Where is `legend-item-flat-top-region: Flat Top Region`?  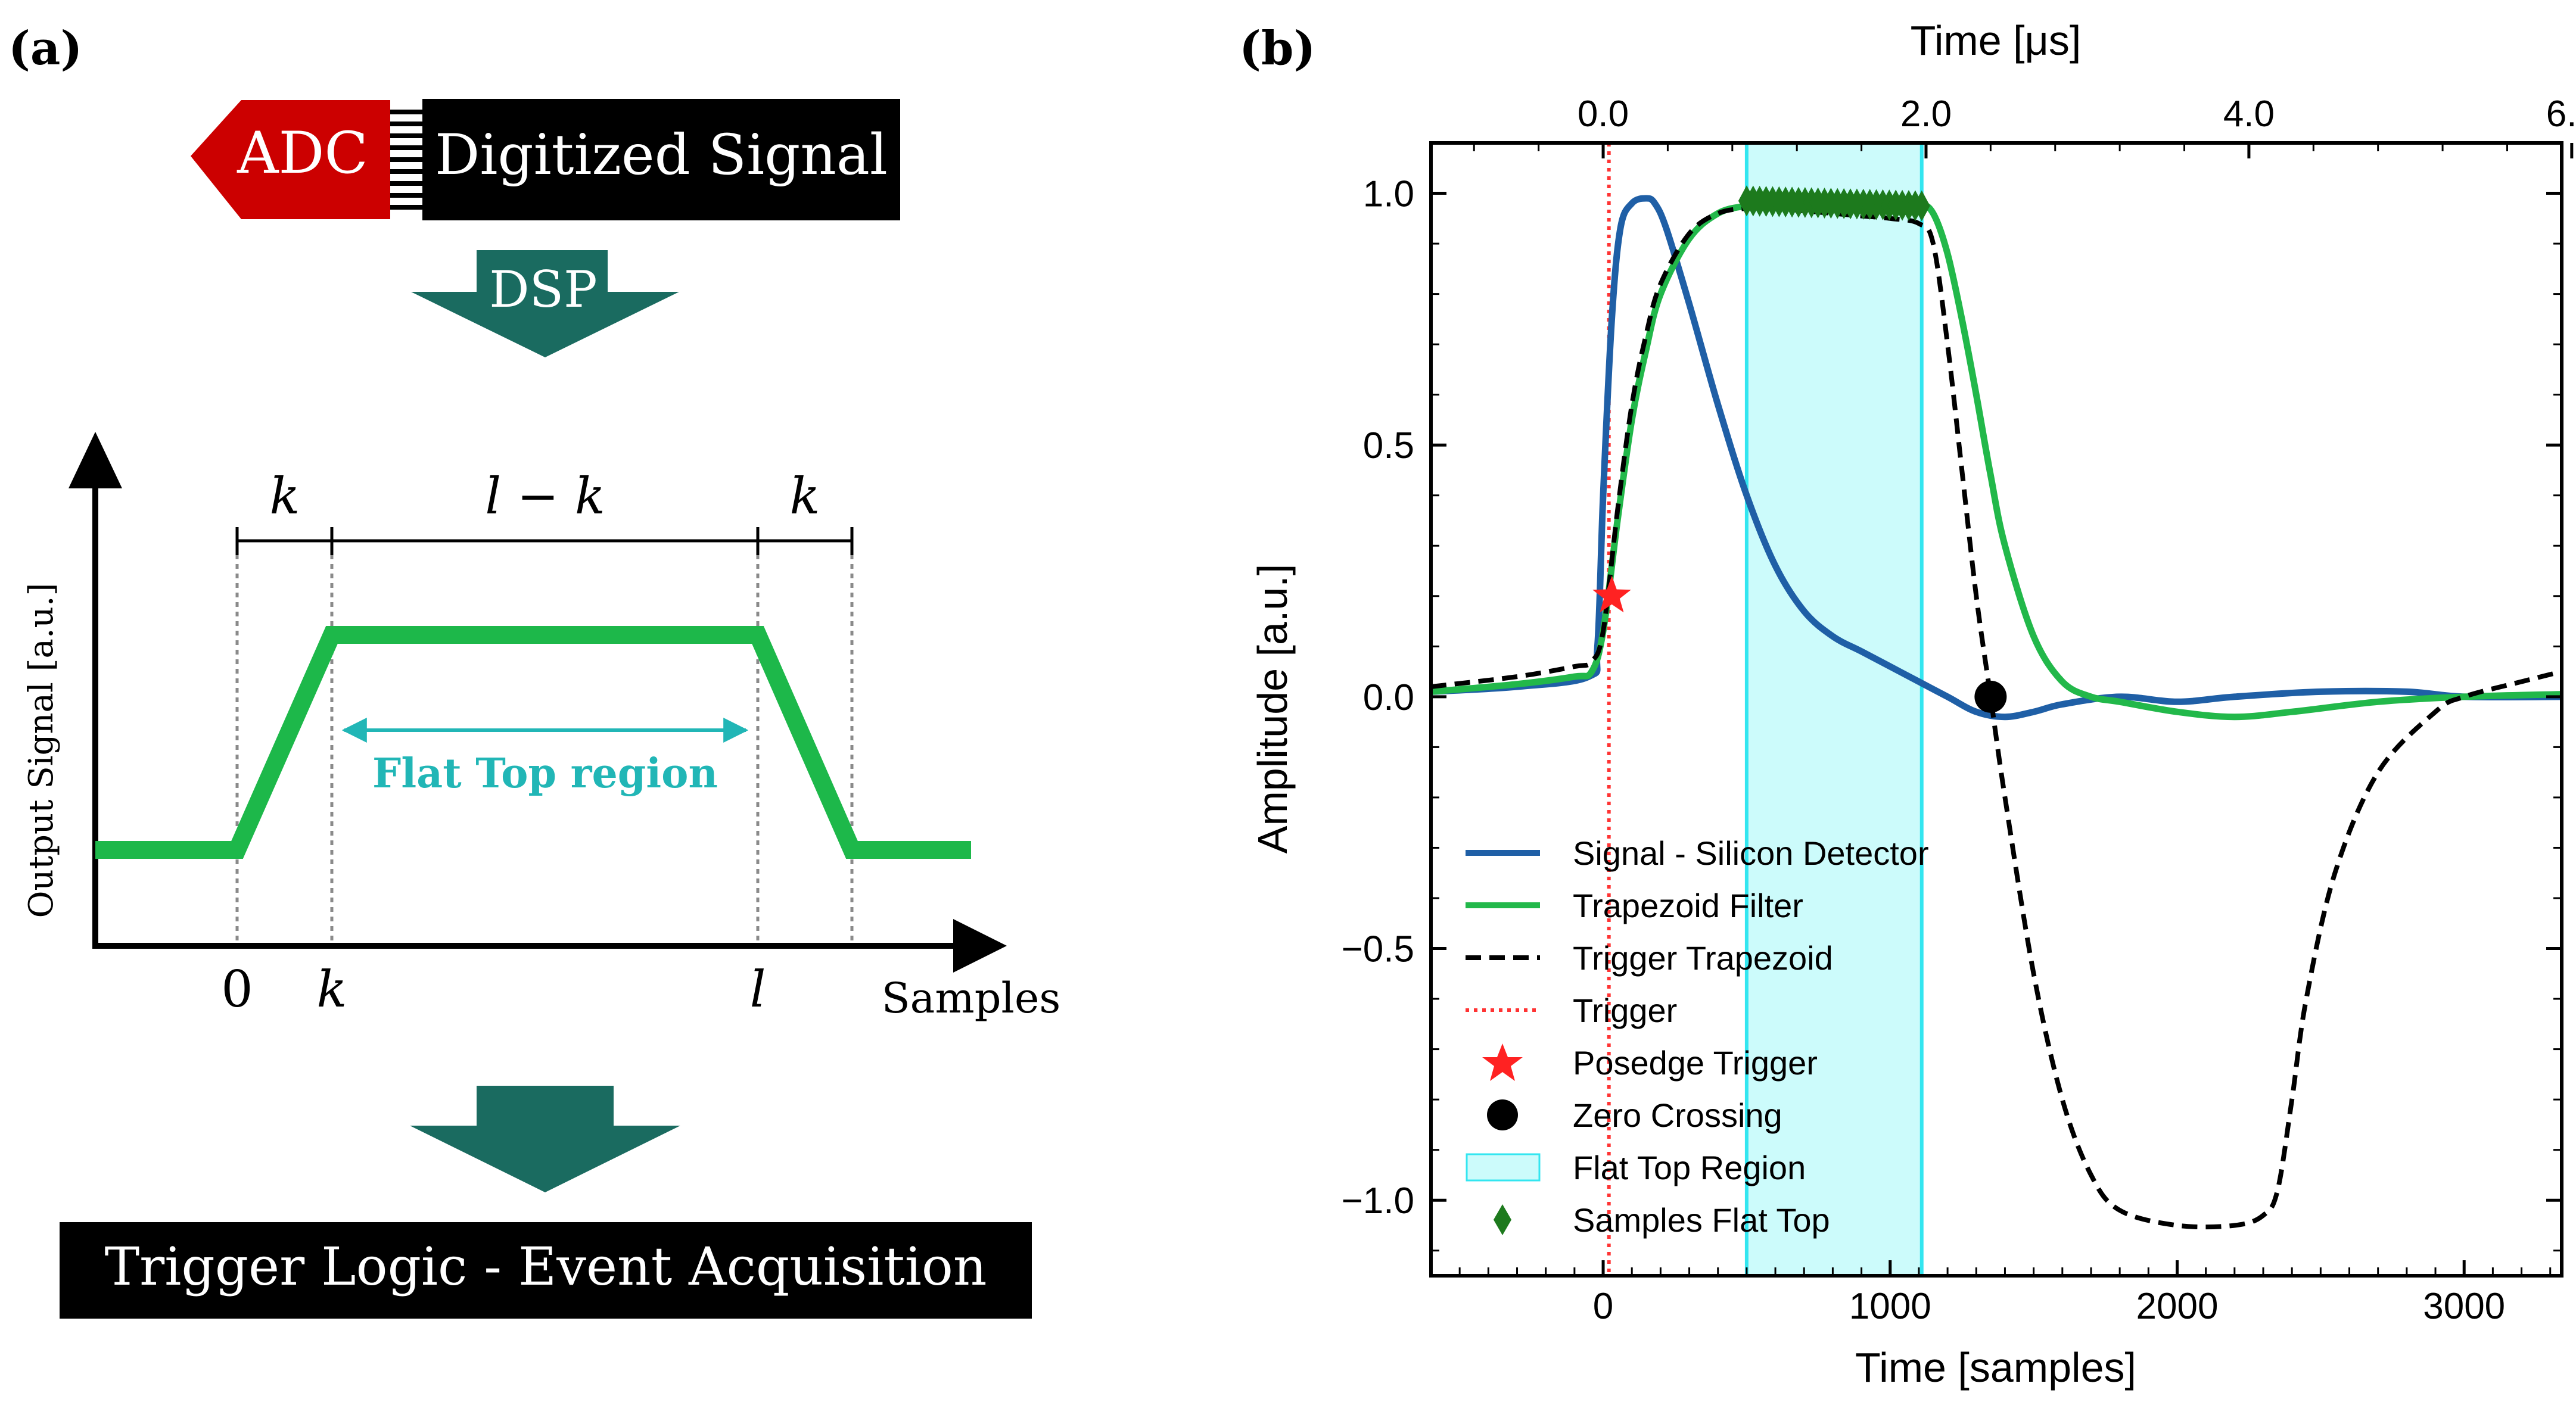 legend-item-flat-top-region: Flat Top Region is located at coordinates (1636, 1167).